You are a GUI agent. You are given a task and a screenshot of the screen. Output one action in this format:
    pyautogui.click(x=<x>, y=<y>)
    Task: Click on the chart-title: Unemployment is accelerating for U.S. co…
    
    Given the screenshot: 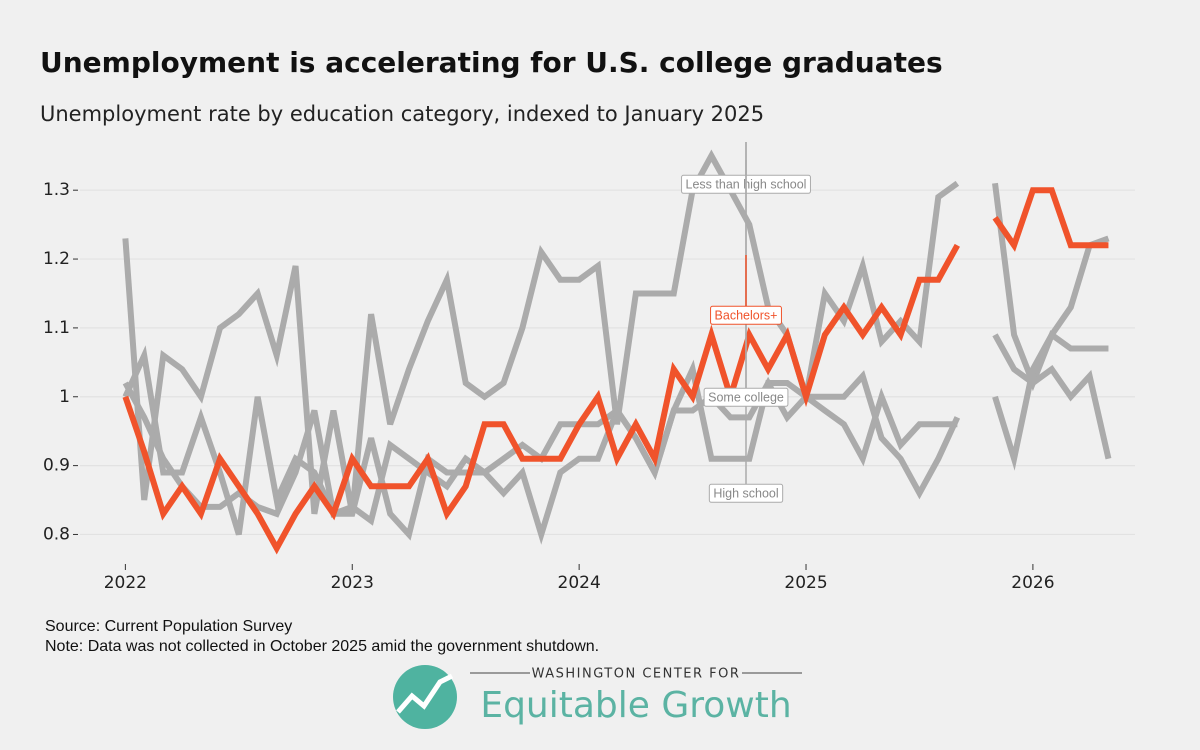 What is the action you would take?
    pyautogui.click(x=491, y=62)
    